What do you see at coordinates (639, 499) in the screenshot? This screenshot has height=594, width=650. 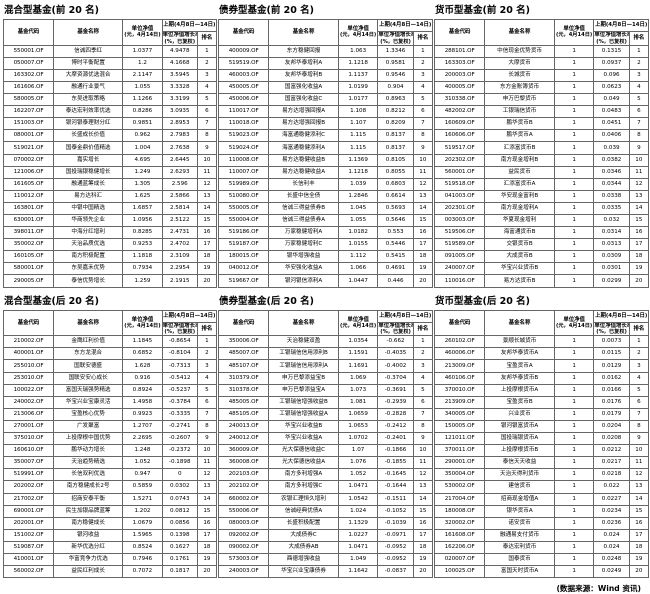 I see `cell-rank: 14` at bounding box center [639, 499].